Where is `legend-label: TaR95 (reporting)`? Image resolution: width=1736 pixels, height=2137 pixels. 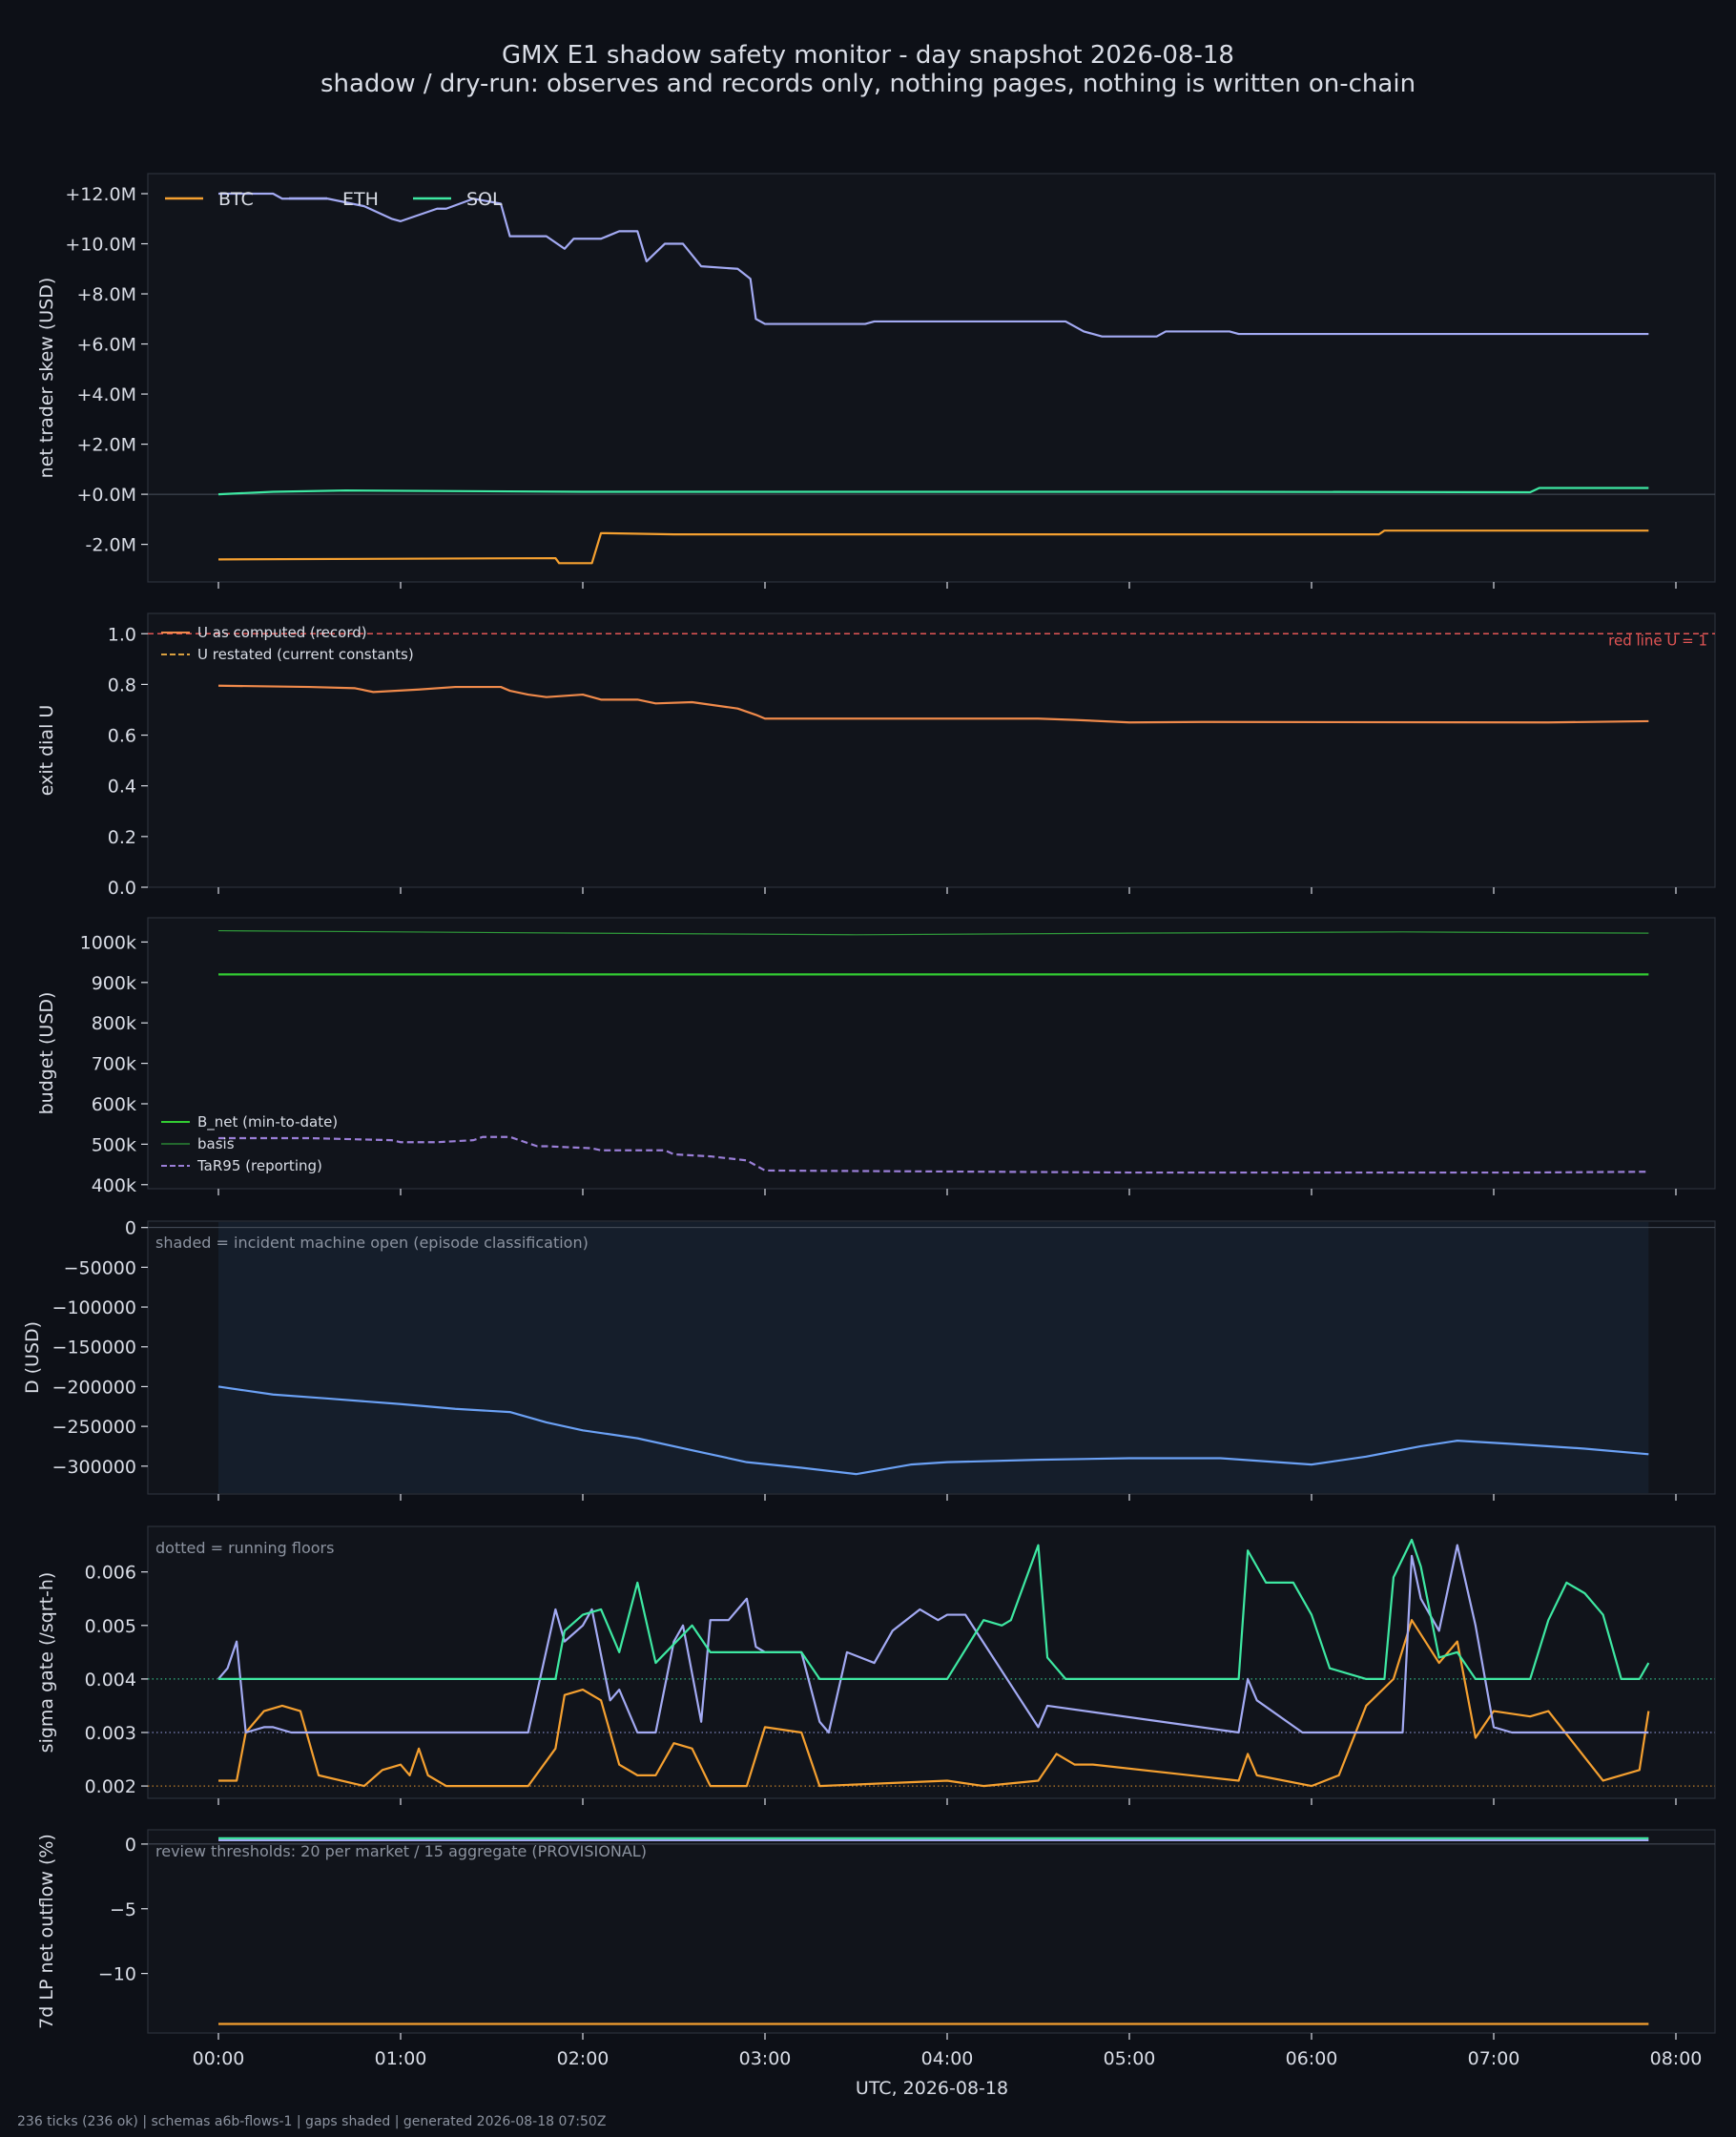 legend-label: TaR95 (reporting) is located at coordinates (259, 1165).